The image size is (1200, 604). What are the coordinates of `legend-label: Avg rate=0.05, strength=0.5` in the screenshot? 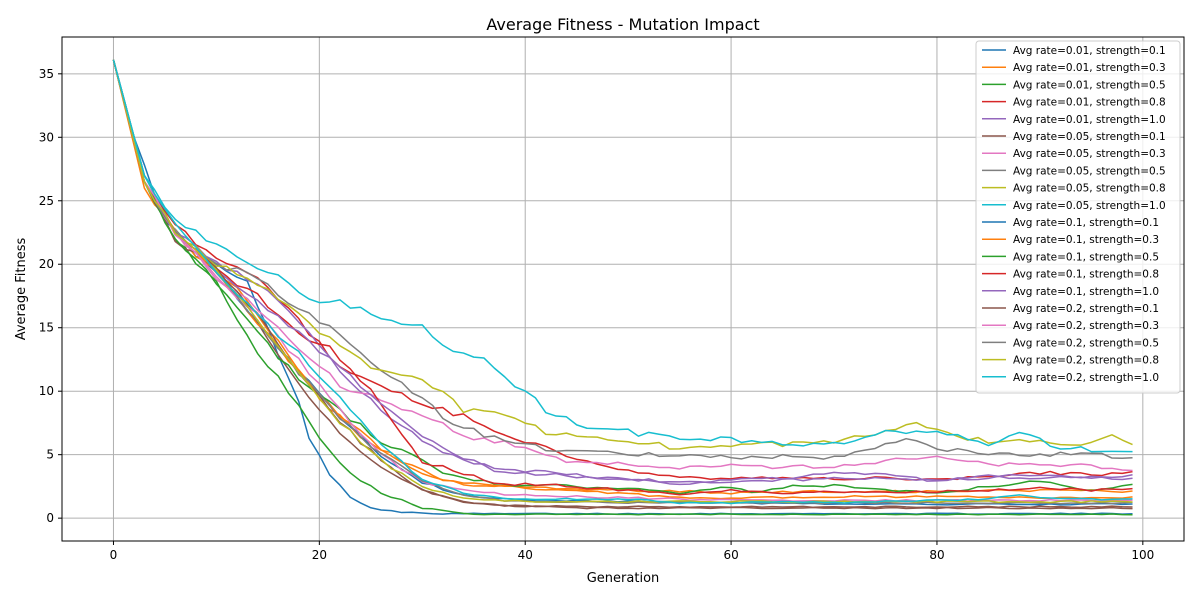 It's located at (1089, 171).